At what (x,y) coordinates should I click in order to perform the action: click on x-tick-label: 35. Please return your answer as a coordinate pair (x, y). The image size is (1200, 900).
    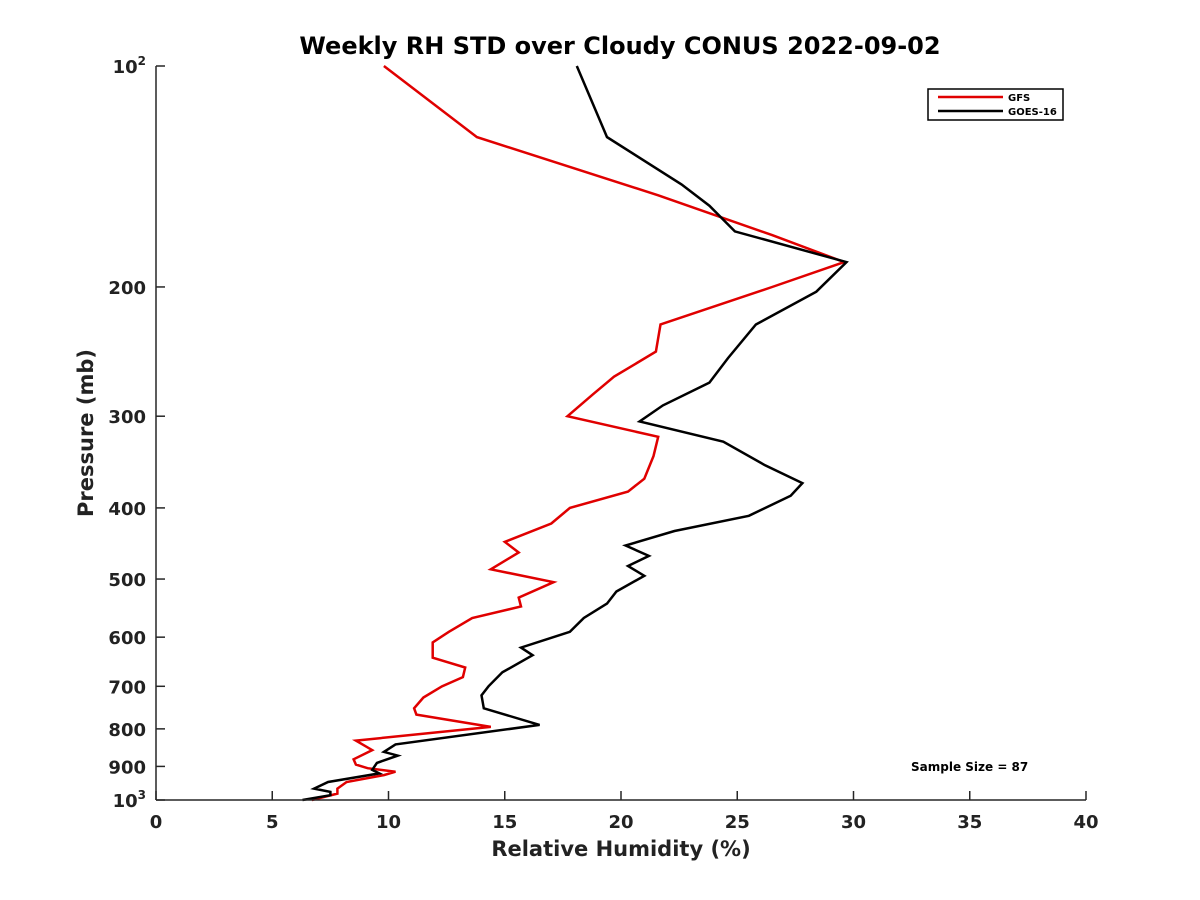
    Looking at the image, I should click on (969, 822).